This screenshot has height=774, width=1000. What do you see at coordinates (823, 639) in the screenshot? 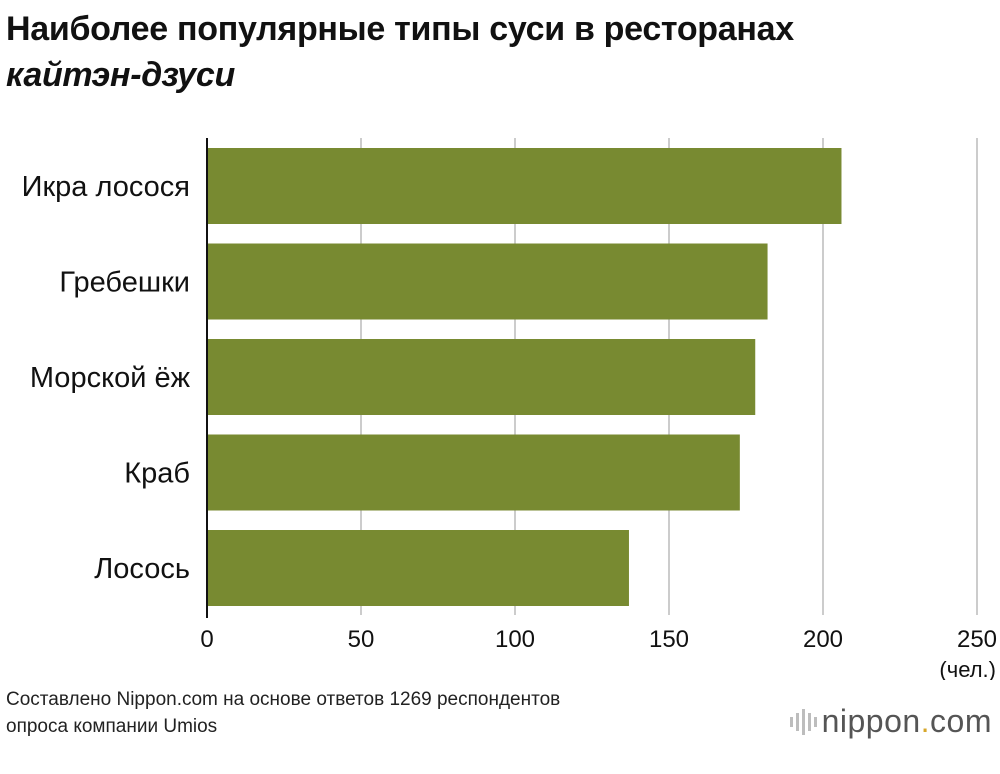
I see `x-tick-label: 200` at bounding box center [823, 639].